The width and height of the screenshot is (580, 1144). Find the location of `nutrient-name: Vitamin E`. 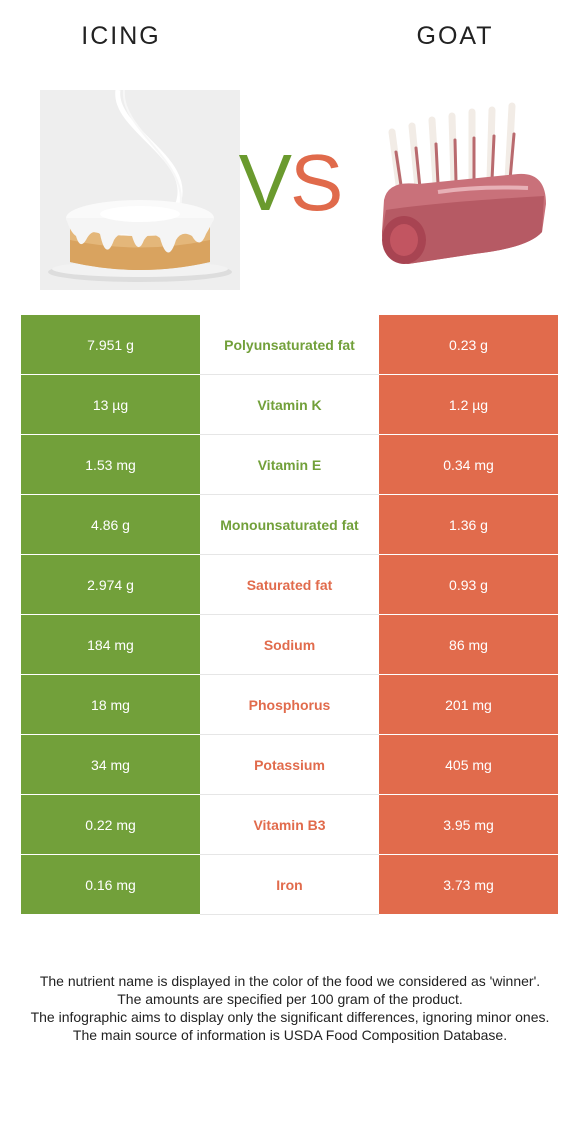

nutrient-name: Vitamin E is located at coordinates (289, 465).